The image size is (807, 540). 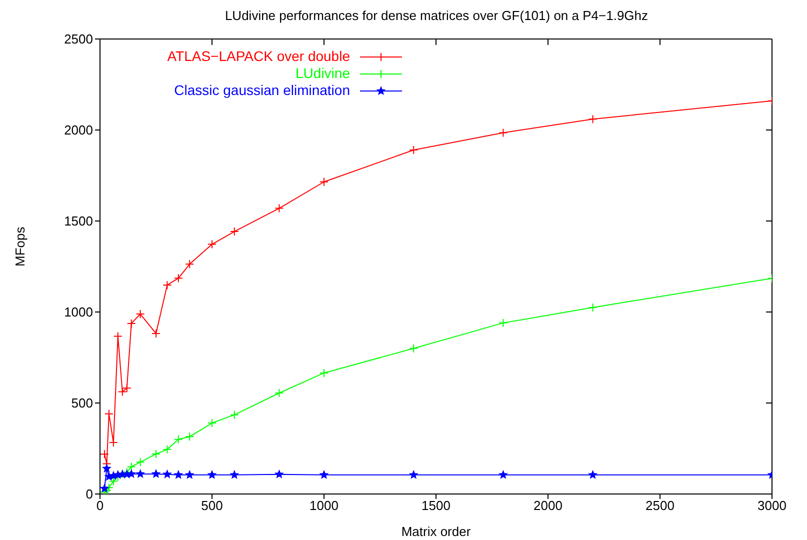 I want to click on legend-label: ATLAS−LAPACK over double, so click(x=258, y=56).